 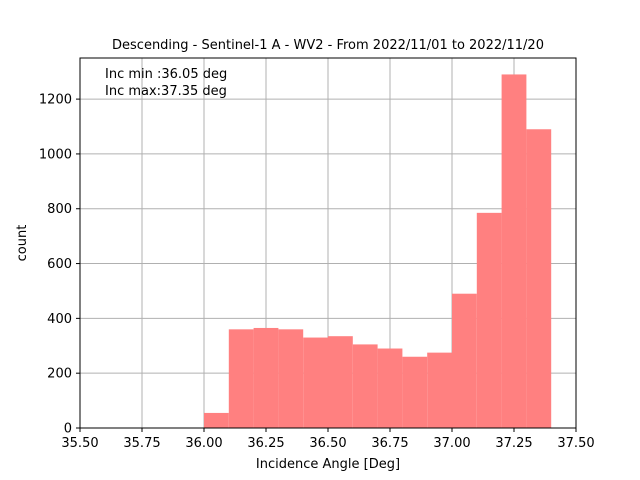 What do you see at coordinates (166, 74) in the screenshot?
I see `inc-min-annotation: Inc min :36.05 deg` at bounding box center [166, 74].